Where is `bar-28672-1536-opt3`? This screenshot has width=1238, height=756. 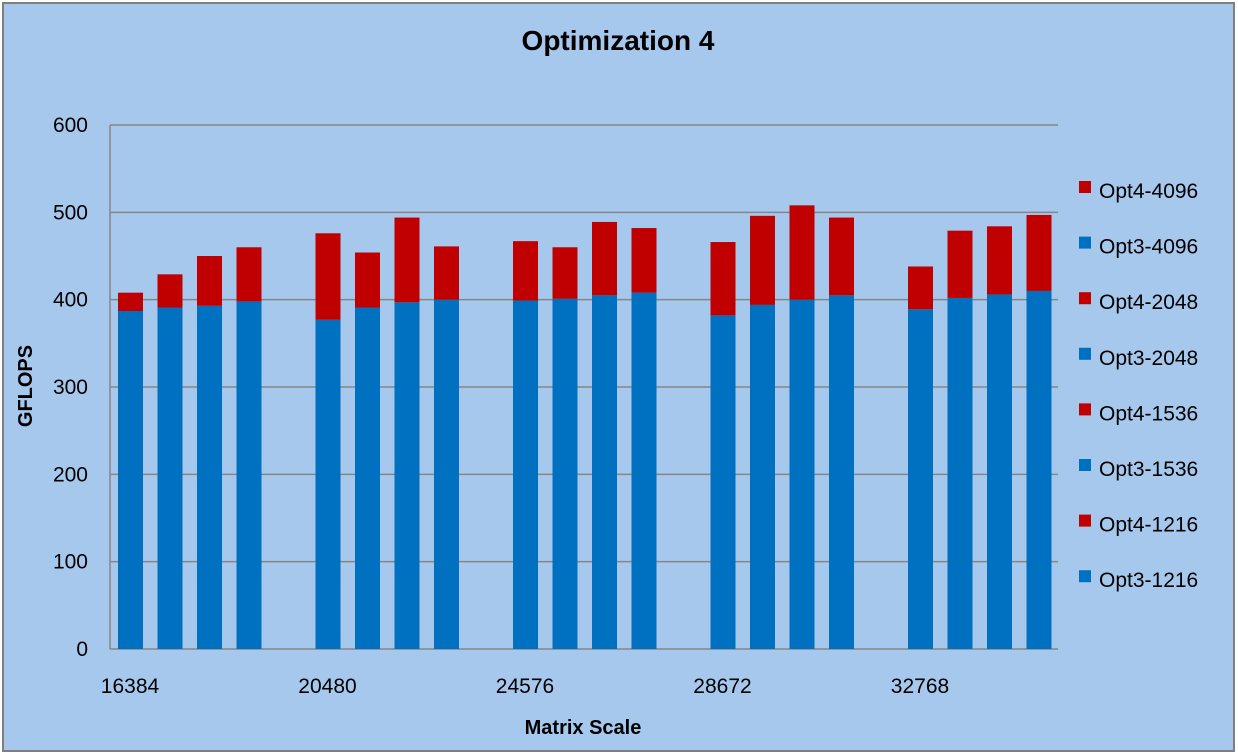
bar-28672-1536-opt3 is located at coordinates (762, 476).